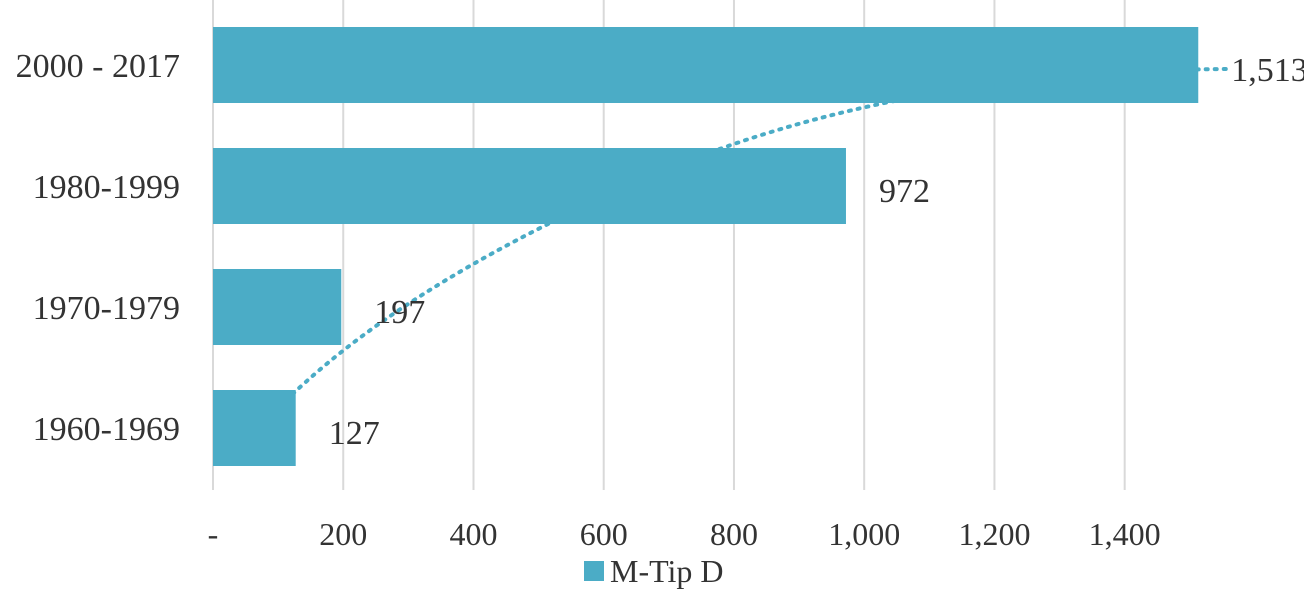 This screenshot has width=1304, height=593. I want to click on x-tick-label: -, so click(213, 534).